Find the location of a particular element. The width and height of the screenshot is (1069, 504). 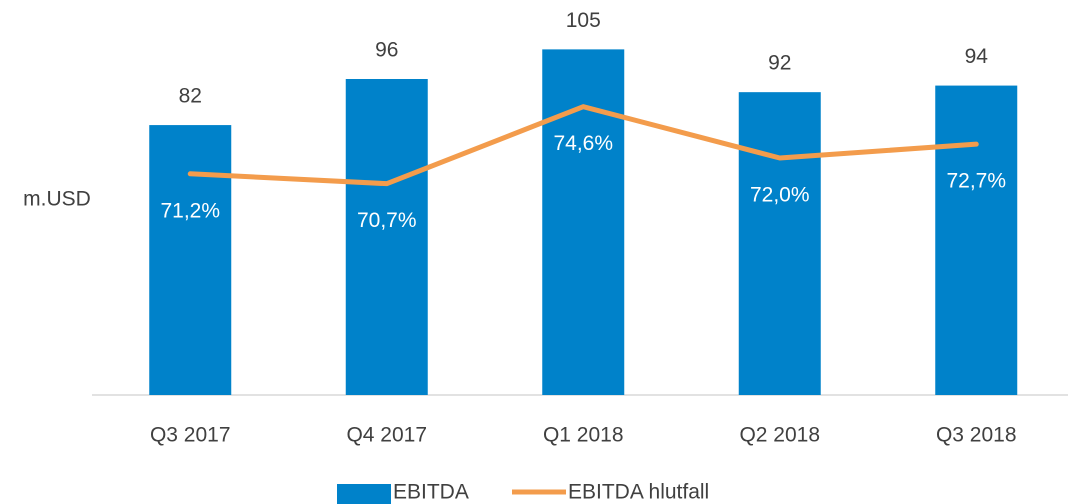

x-tick-label: Q3 2018 is located at coordinates (976, 435).